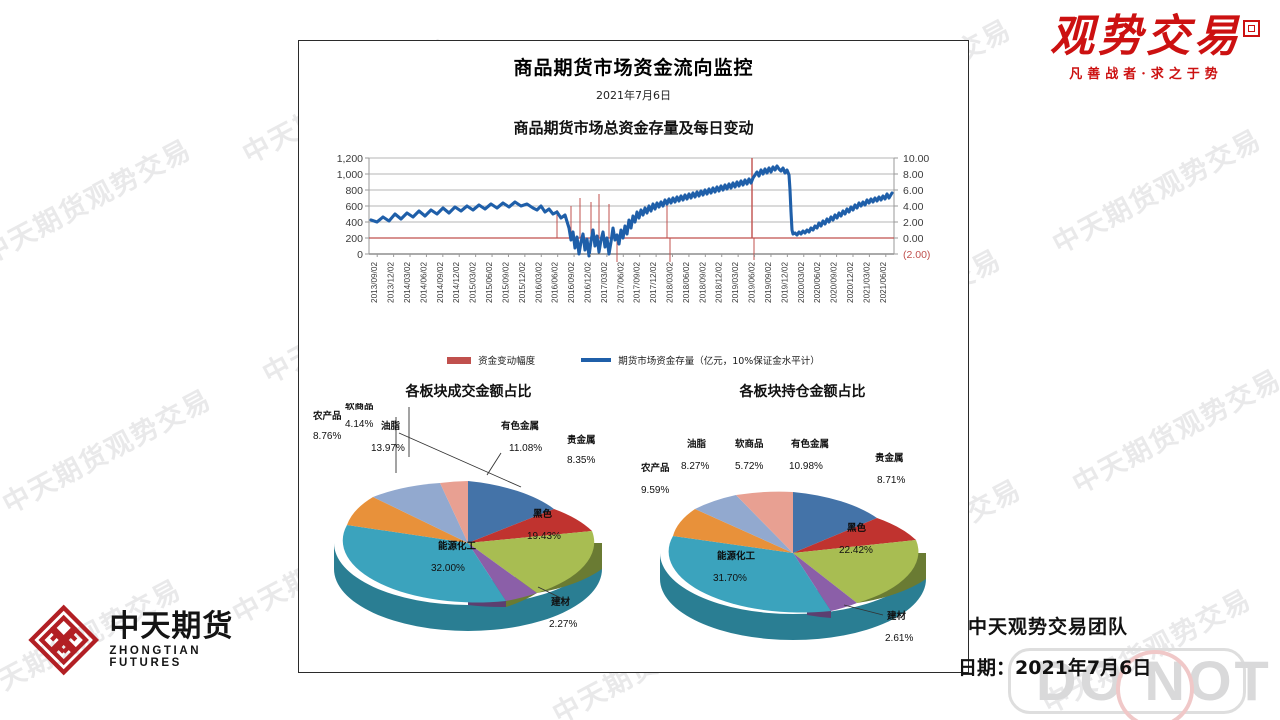 The width and height of the screenshot is (1280, 720). Describe the element at coordinates (768, 282) in the screenshot. I see `x-tick-label: 2019/09/02` at that location.